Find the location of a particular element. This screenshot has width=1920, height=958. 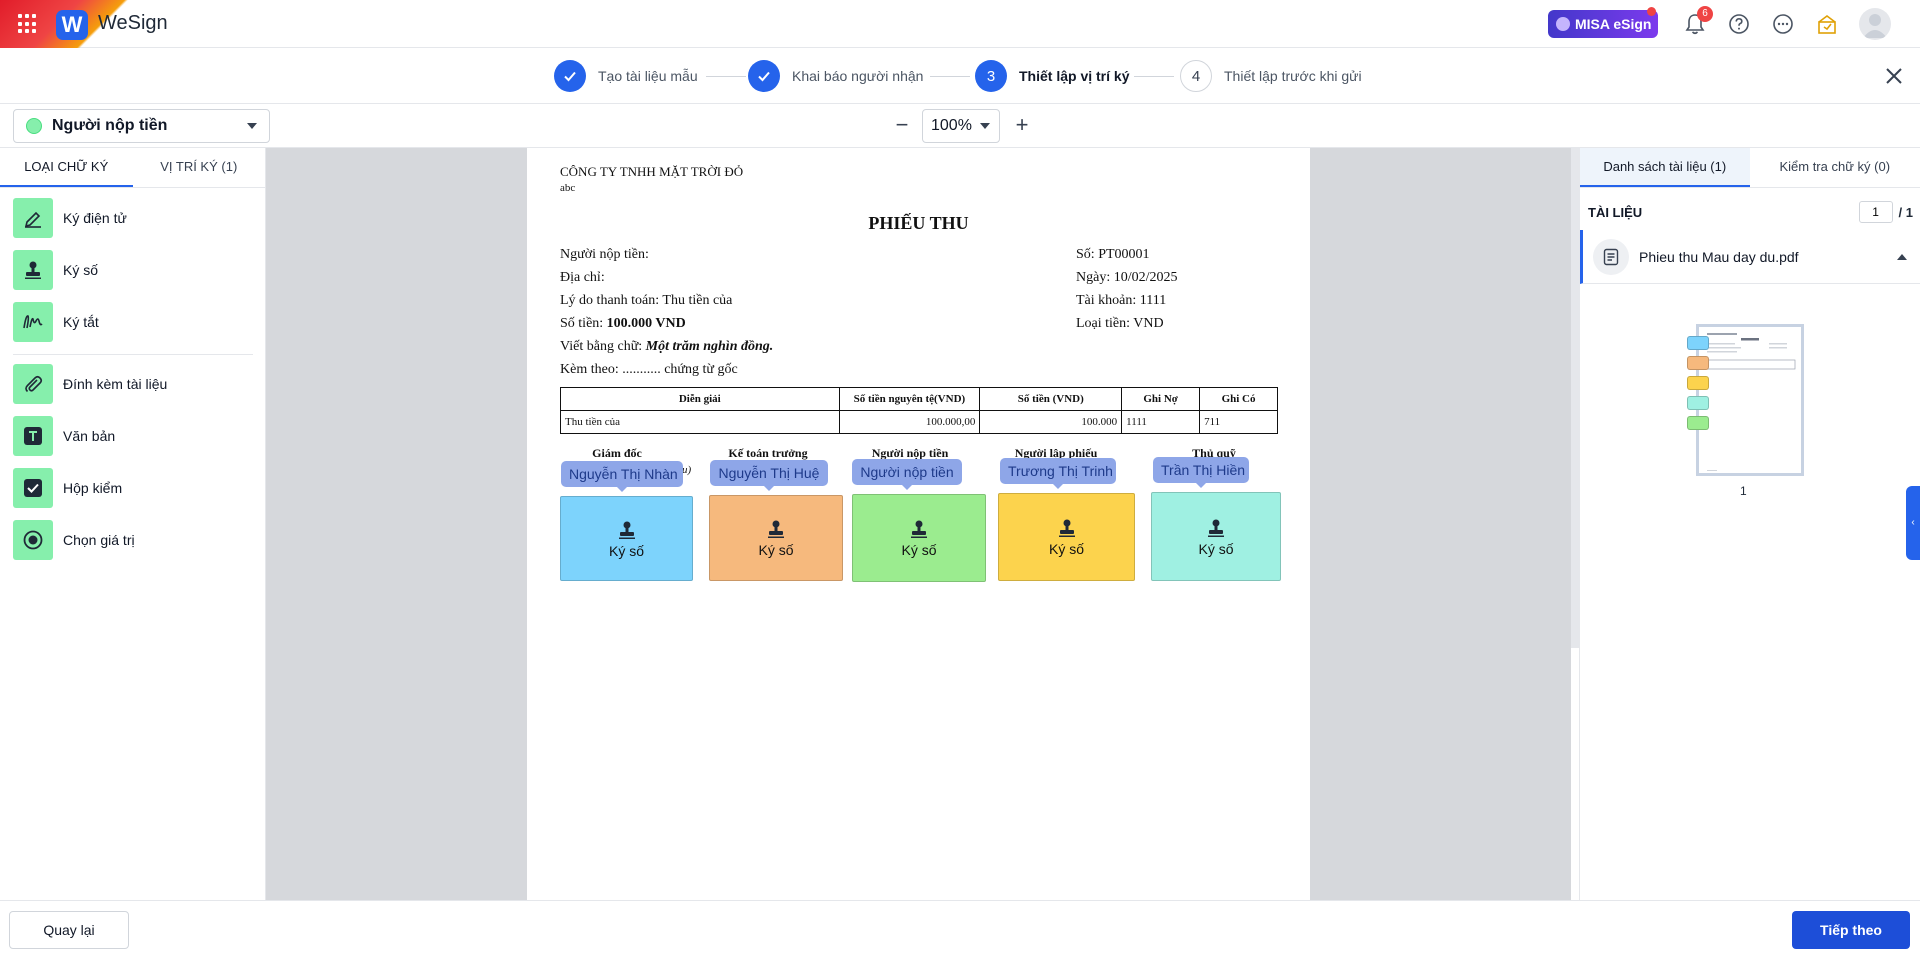

tab-signature-check: Kiểm tra chữ ký (0) is located at coordinates (1835, 166).